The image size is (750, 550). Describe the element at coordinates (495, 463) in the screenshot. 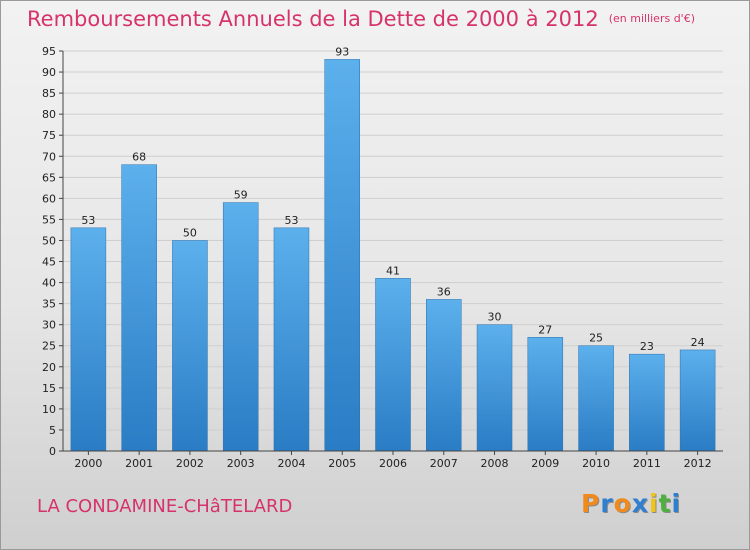

I see `x-tick-label-2008: 2008` at that location.